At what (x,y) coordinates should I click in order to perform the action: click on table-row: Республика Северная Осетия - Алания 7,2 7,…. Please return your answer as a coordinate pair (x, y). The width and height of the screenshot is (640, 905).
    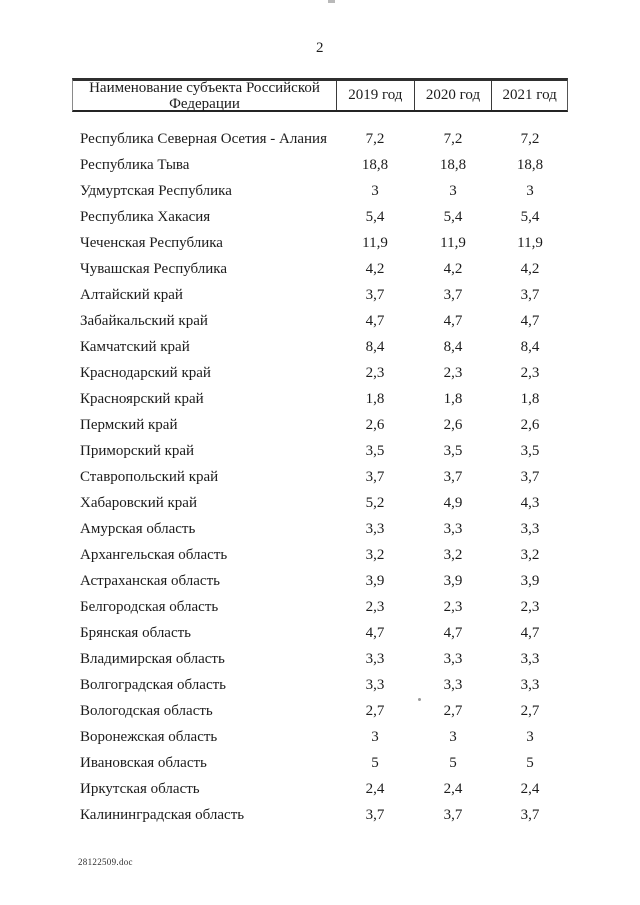
    Looking at the image, I should click on (320, 139).